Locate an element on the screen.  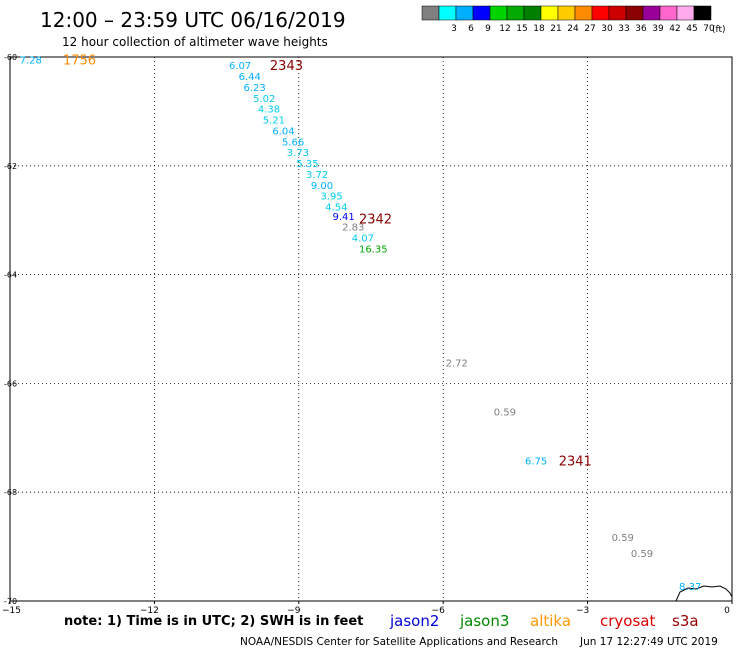
lat-tick-label: -64 is located at coordinates (10, 275).